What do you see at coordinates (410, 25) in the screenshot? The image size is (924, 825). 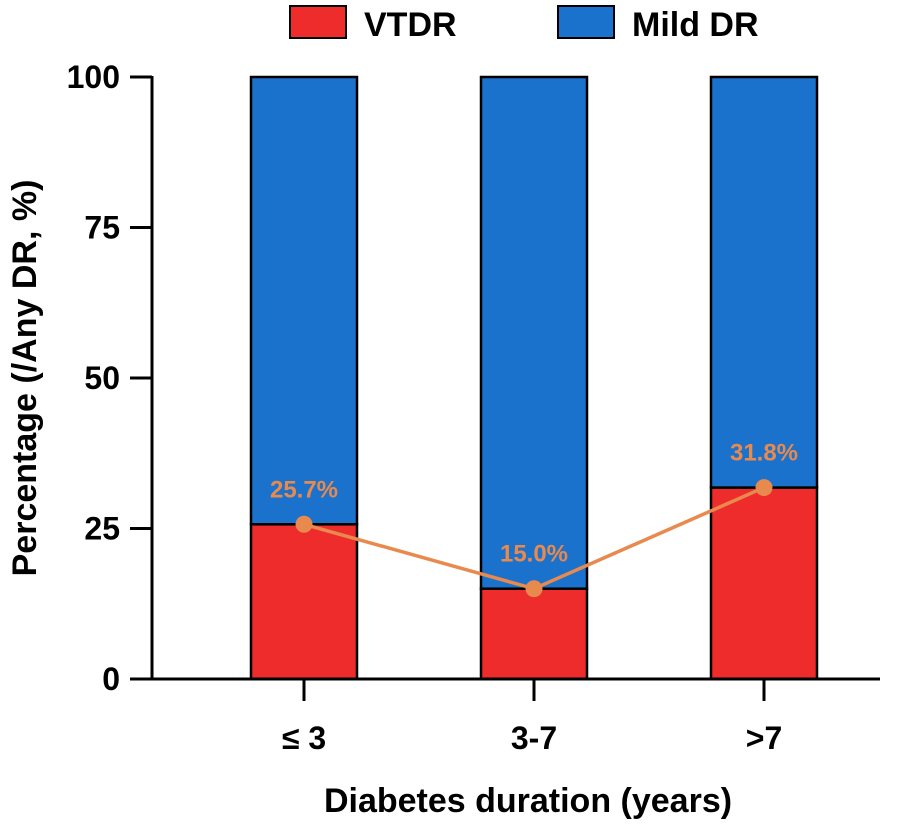 I see `legend-label-vtdr: VTDR` at bounding box center [410, 25].